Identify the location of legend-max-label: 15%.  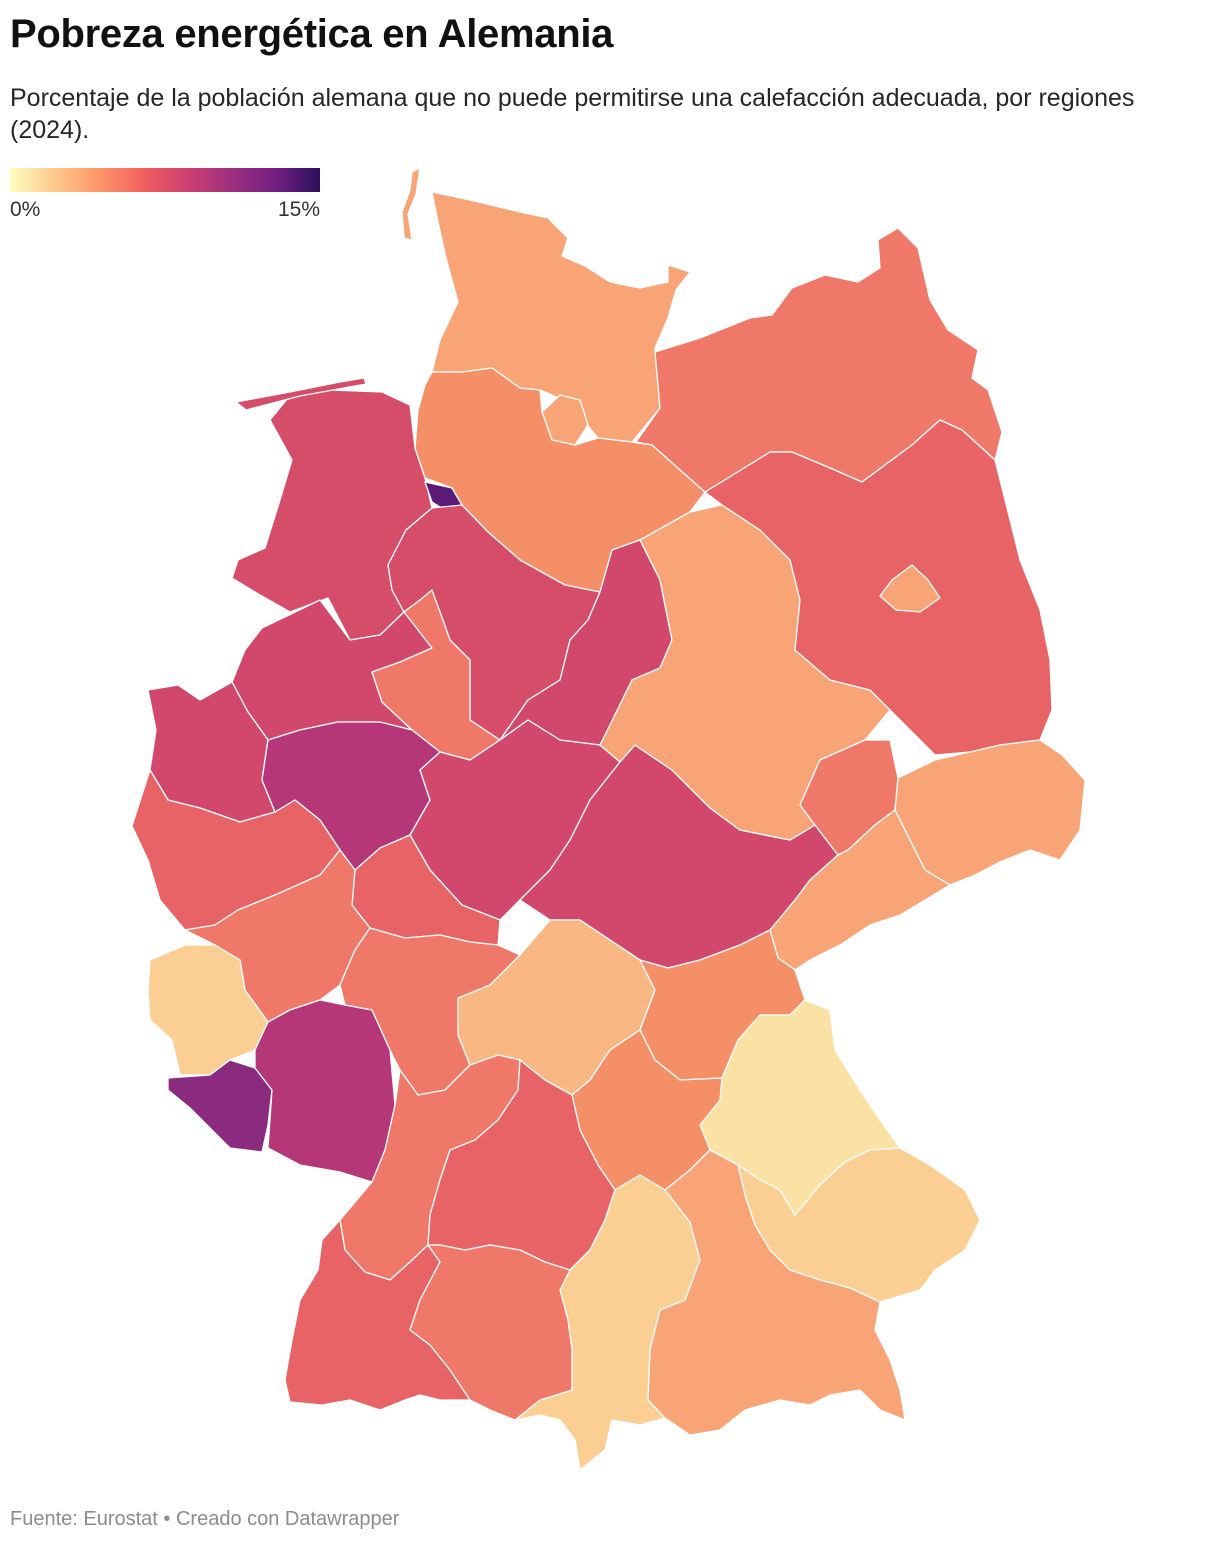
(298, 209).